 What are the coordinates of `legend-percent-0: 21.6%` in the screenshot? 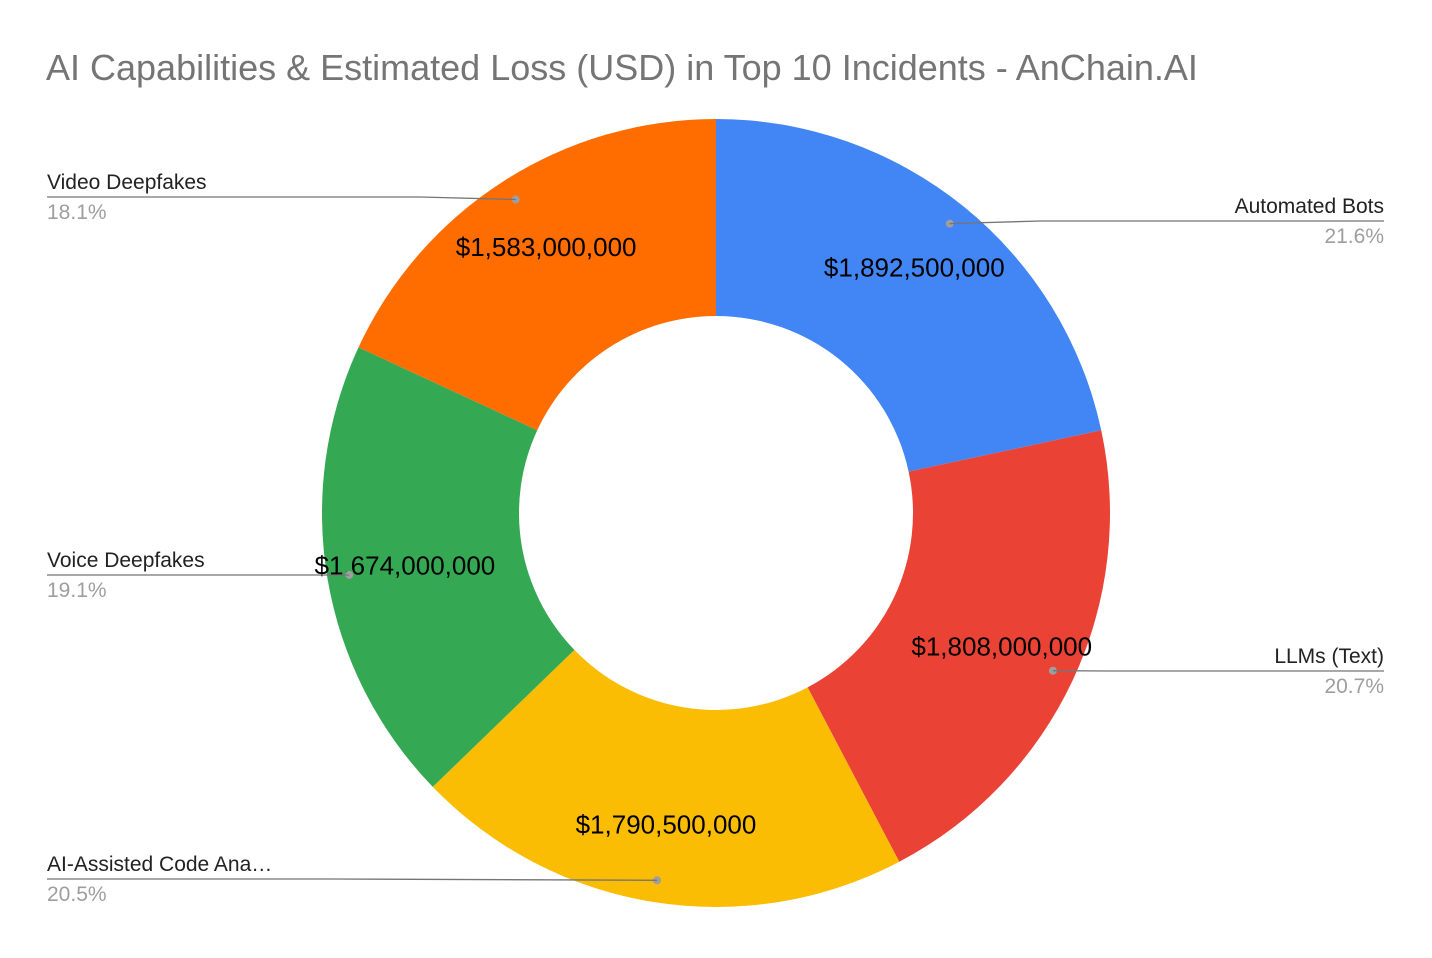 It's located at (1354, 236).